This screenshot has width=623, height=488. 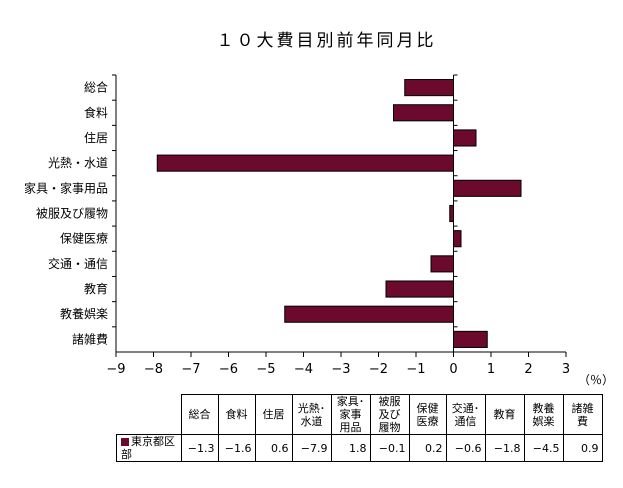 I want to click on table-header-text: 履物, so click(x=389, y=427).